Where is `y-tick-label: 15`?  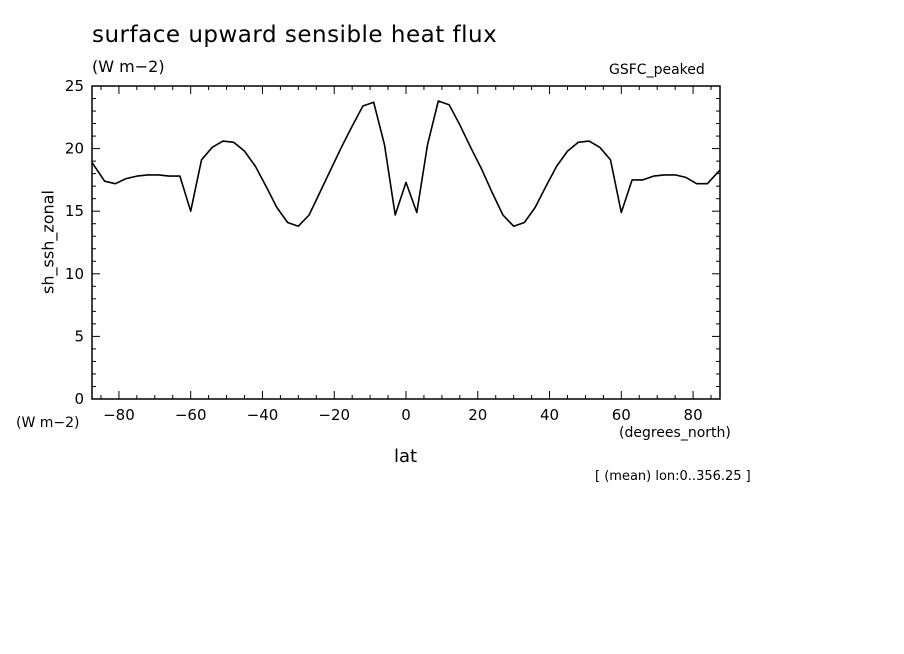
y-tick-label: 15 is located at coordinates (74, 211).